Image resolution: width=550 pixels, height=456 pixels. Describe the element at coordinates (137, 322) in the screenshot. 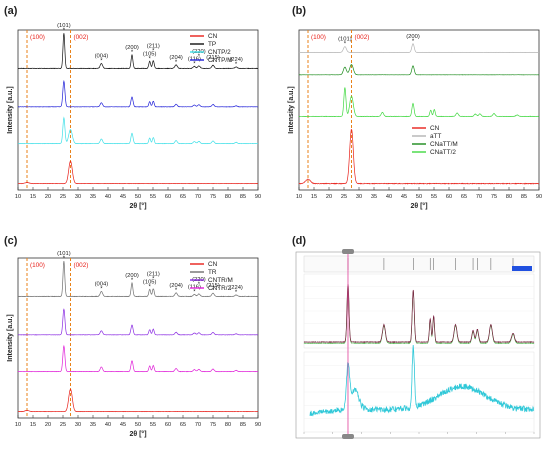

I see `series-line-cntr-m` at that location.